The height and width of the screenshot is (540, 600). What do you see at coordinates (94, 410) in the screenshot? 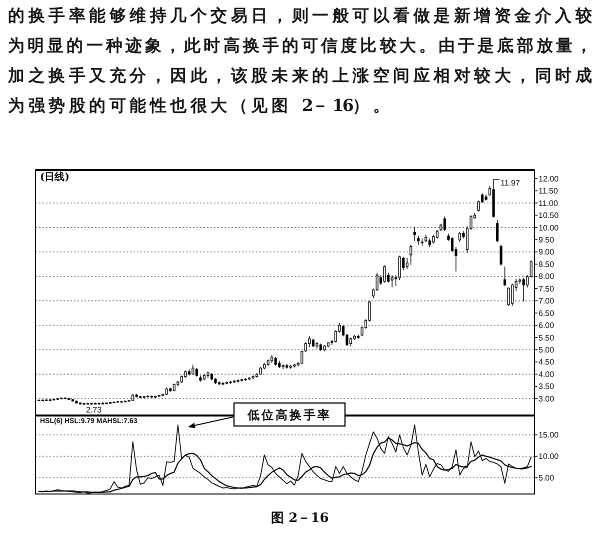
I see `annotation: 2.73` at bounding box center [94, 410].